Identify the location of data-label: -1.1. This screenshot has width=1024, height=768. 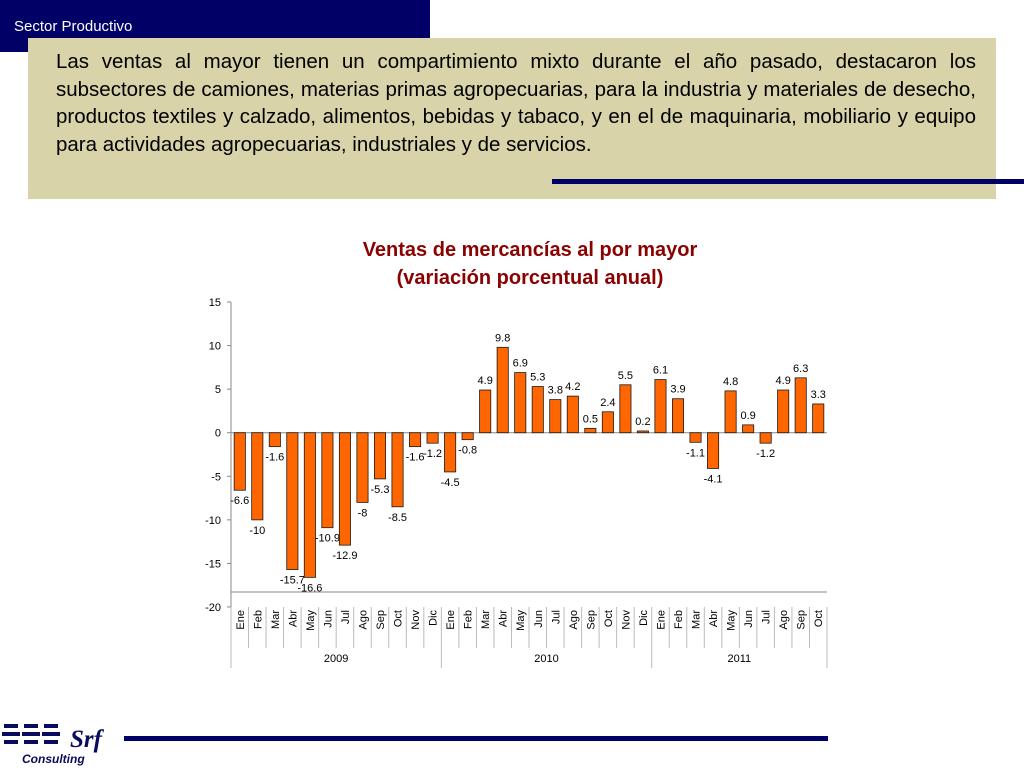
(695, 453).